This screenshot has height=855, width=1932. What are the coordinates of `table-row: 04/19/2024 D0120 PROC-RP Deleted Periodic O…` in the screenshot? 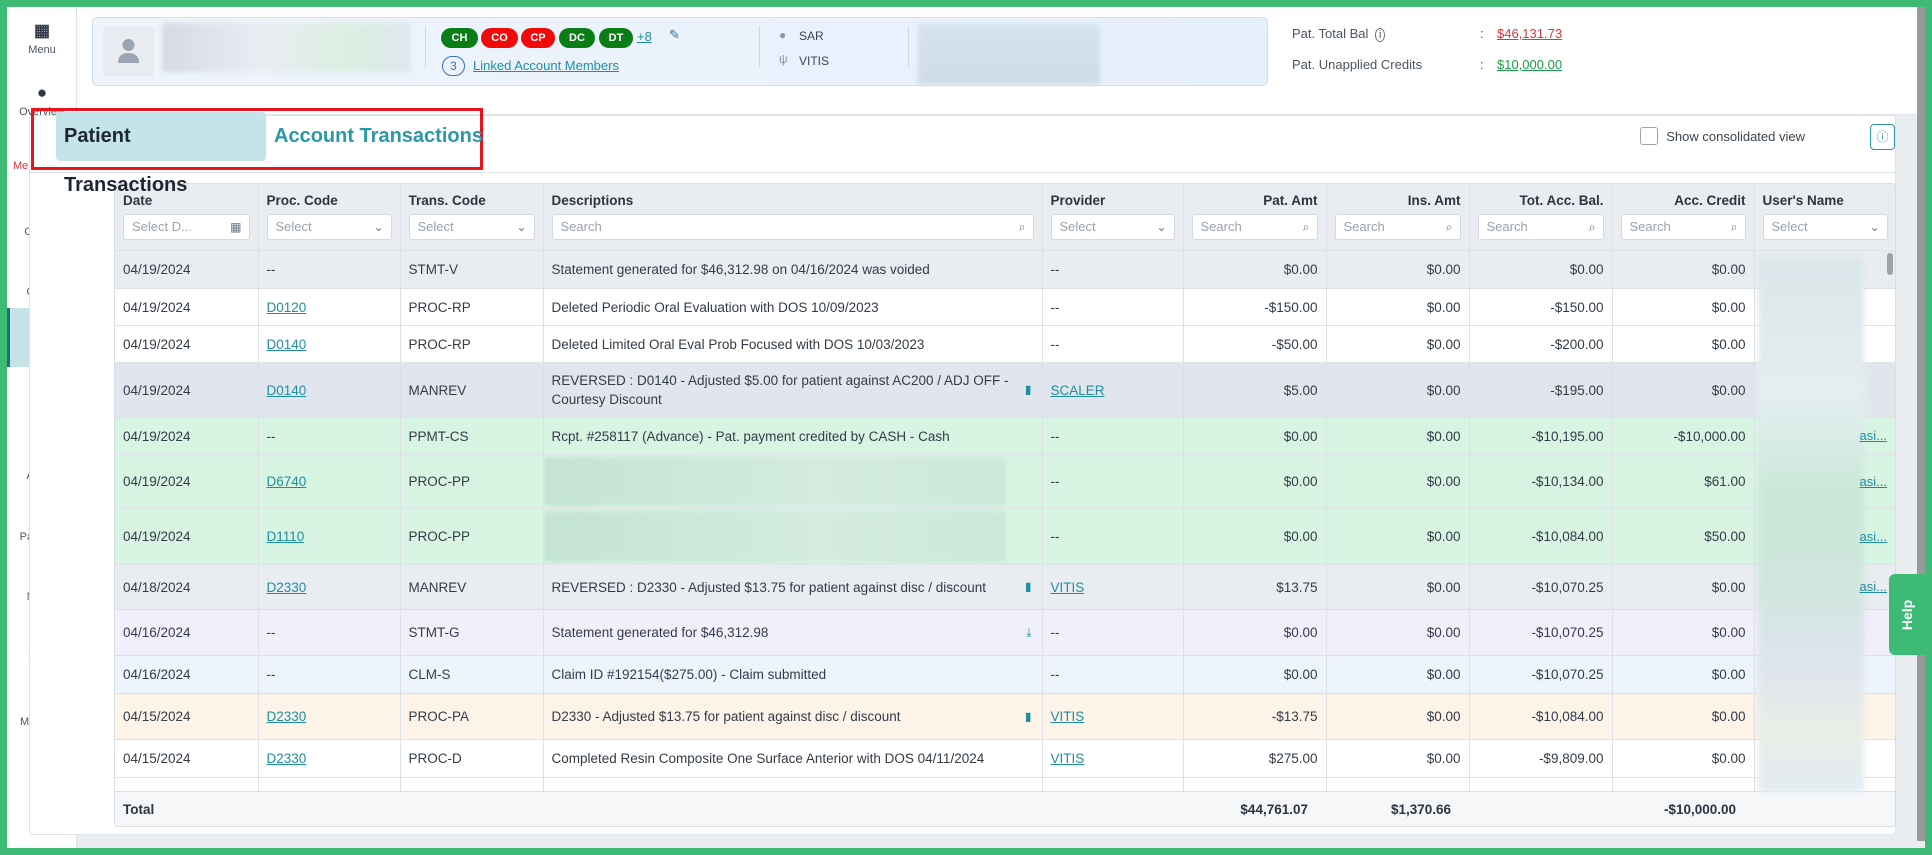 It's located at (1005, 307).